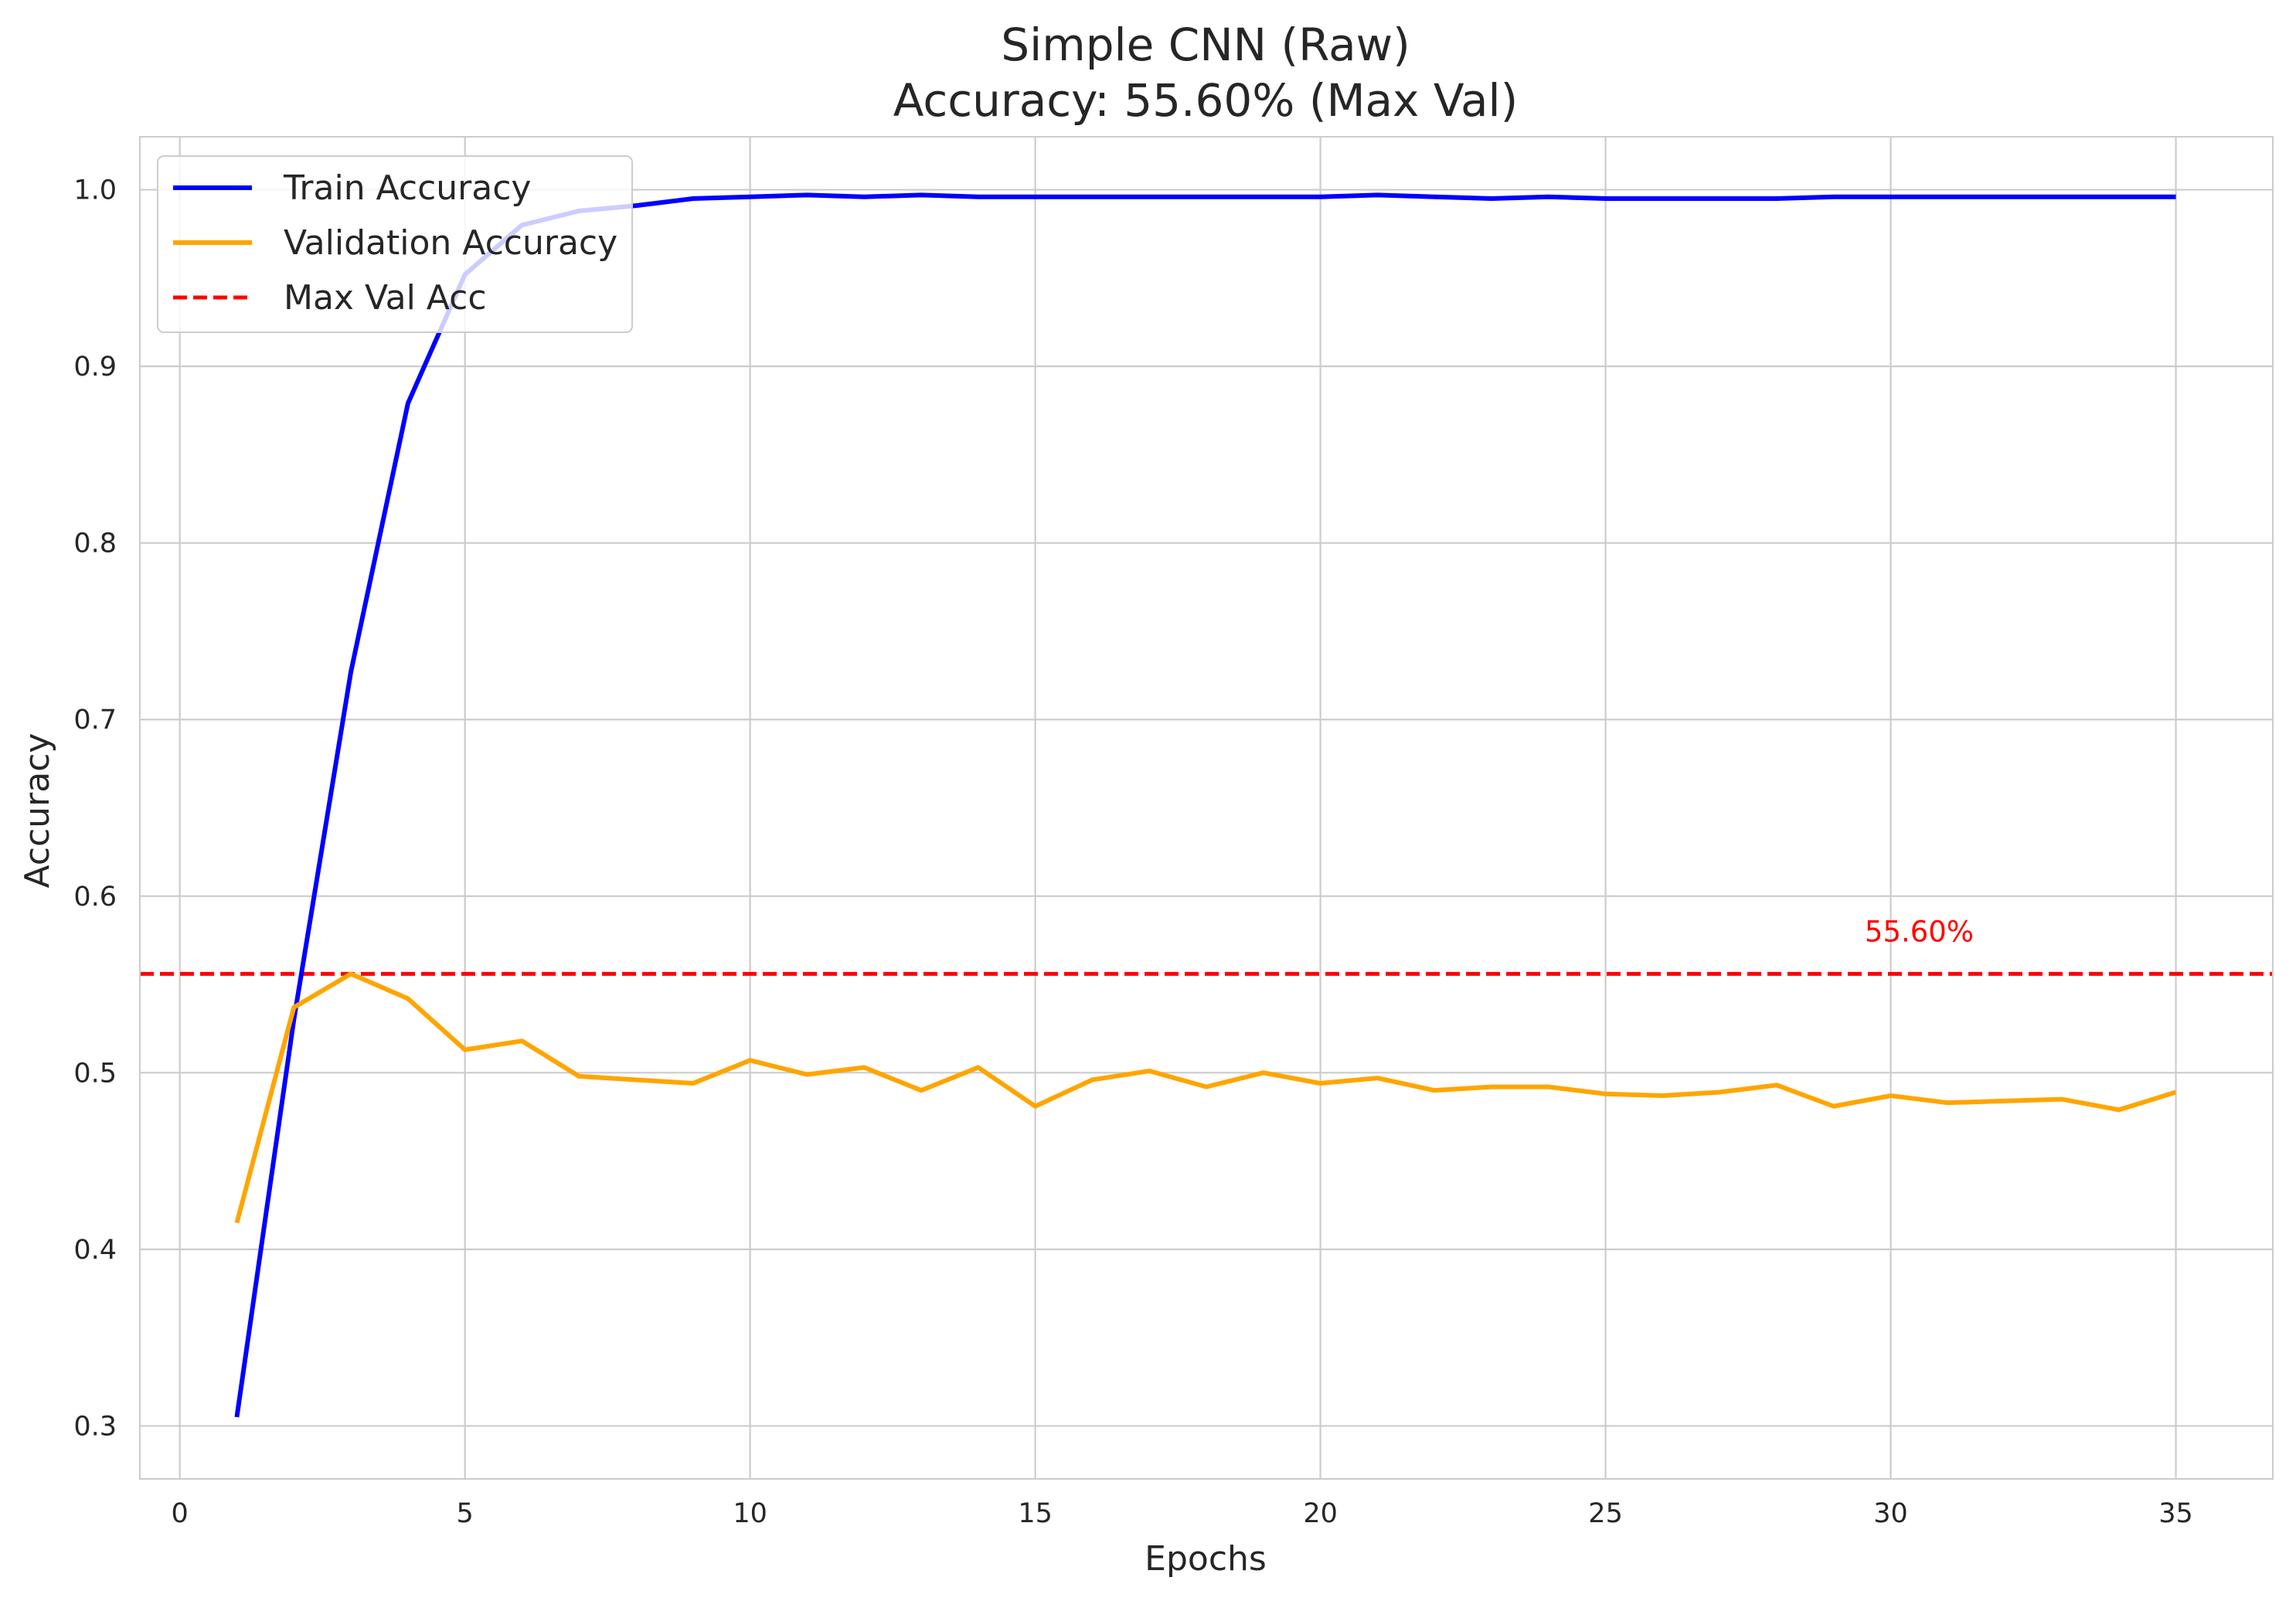 The width and height of the screenshot is (2296, 1601). Describe the element at coordinates (750, 1513) in the screenshot. I see `x-tick-label: 10` at that location.